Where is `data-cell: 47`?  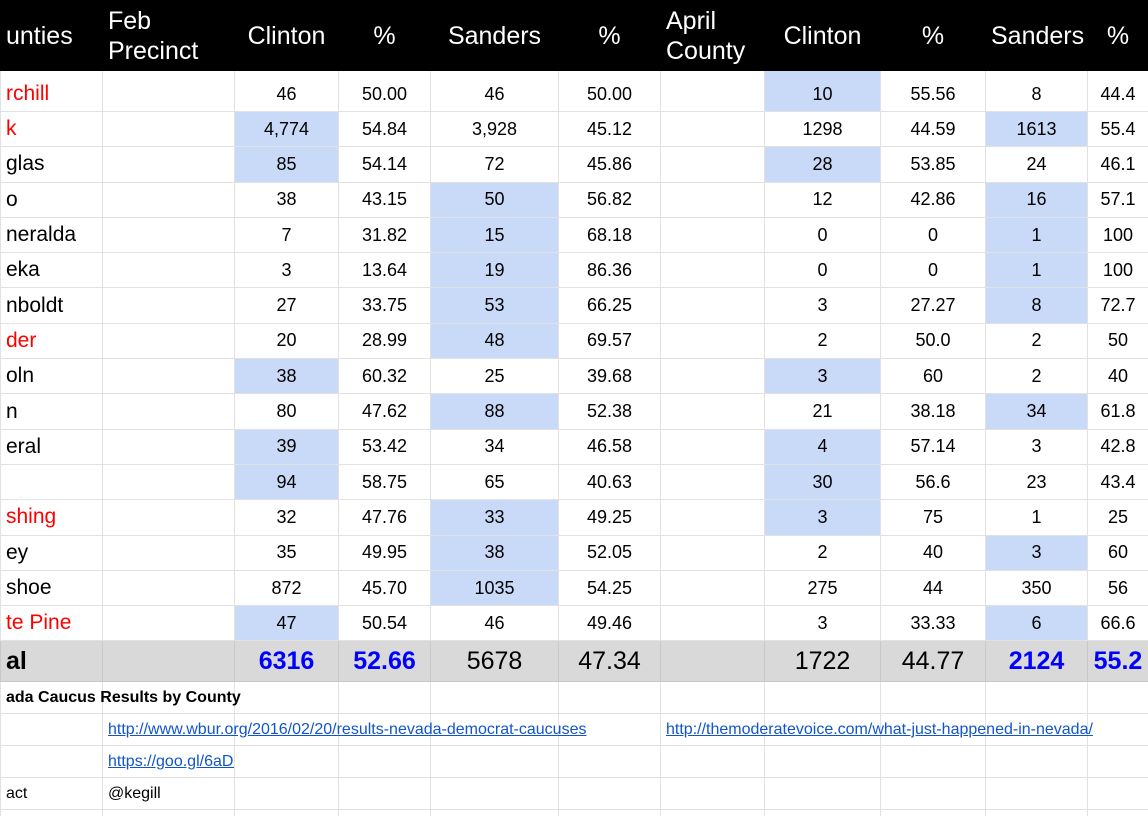 data-cell: 47 is located at coordinates (286, 623).